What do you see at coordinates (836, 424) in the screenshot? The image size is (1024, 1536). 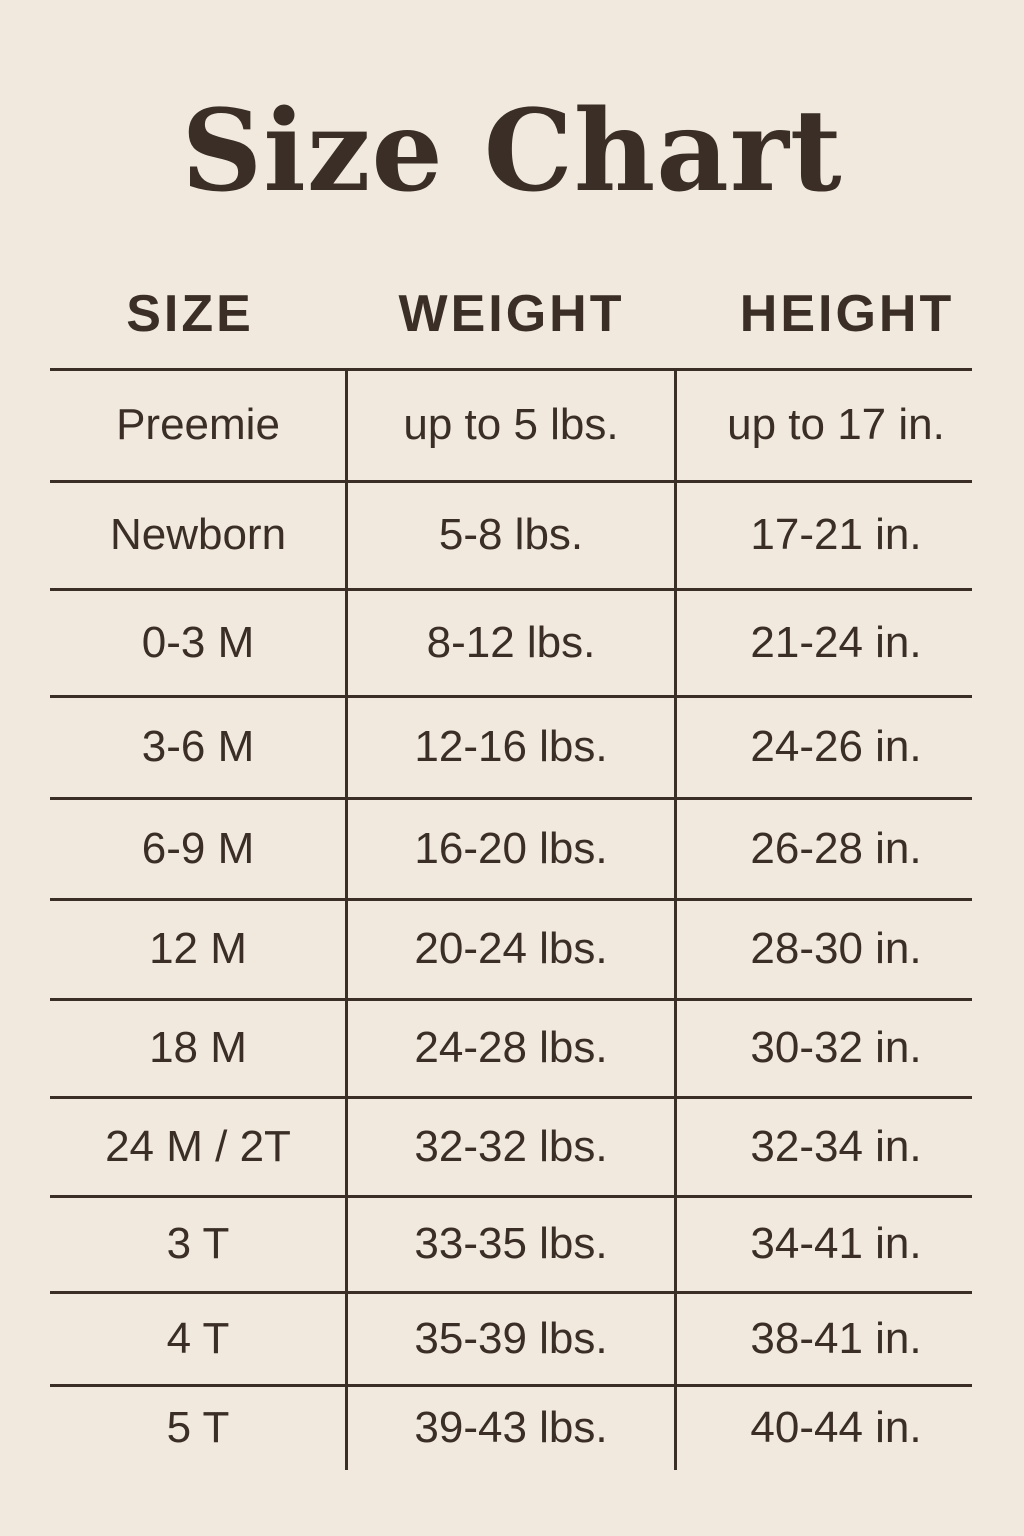 I see `height-cell: up to 17 in.` at bounding box center [836, 424].